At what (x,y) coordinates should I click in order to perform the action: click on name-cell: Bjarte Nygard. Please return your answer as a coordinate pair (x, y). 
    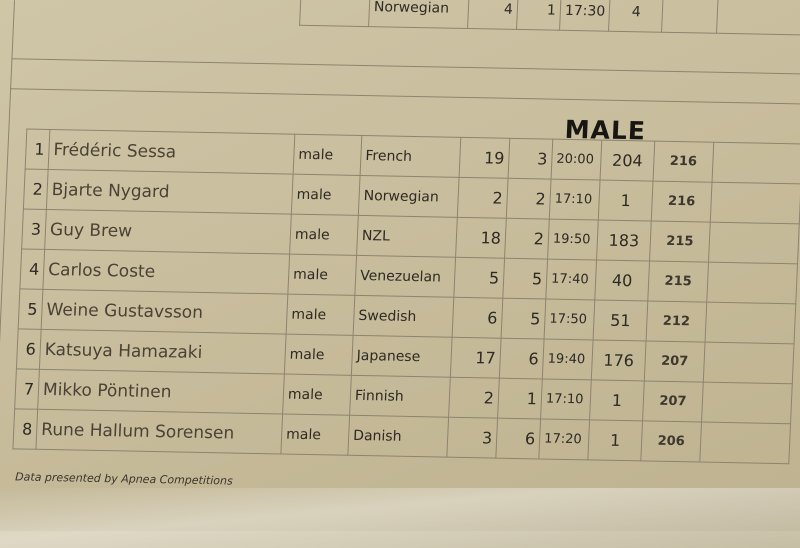
    Looking at the image, I should click on (170, 192).